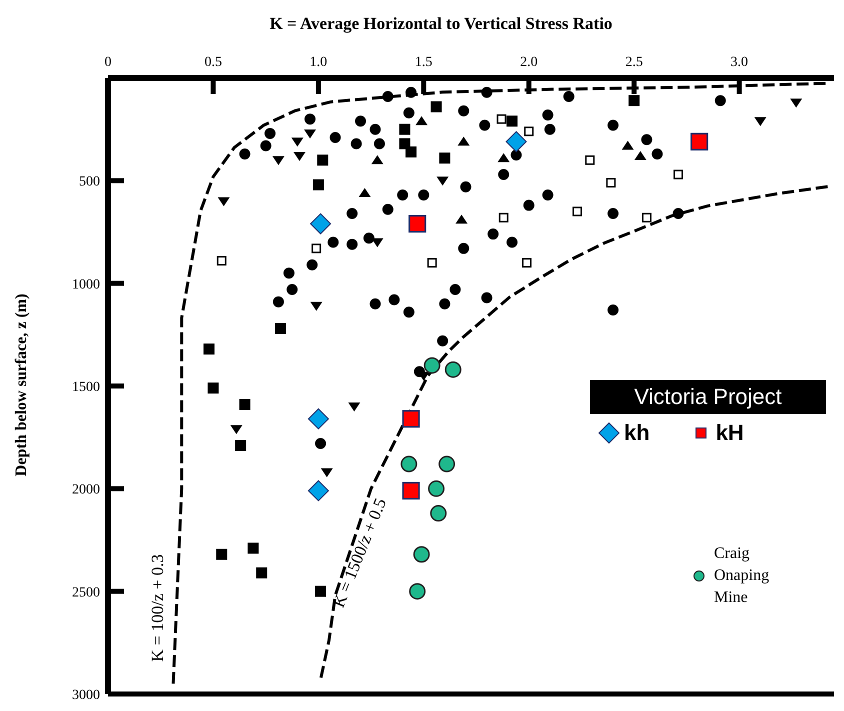  I want to click on y-tick-label: 500, so click(89, 182).